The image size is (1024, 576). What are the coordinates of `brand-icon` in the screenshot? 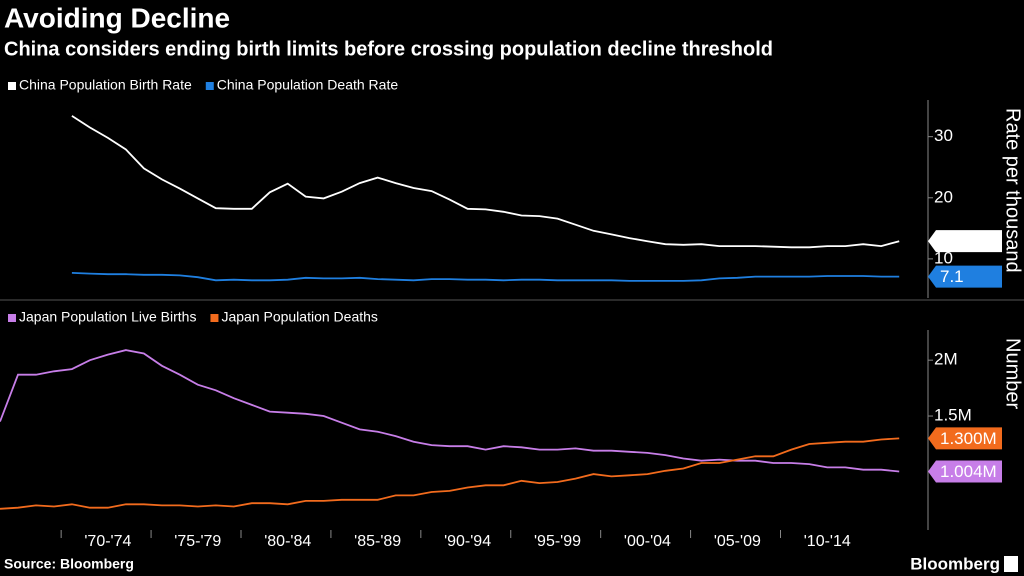 It's located at (1011, 564).